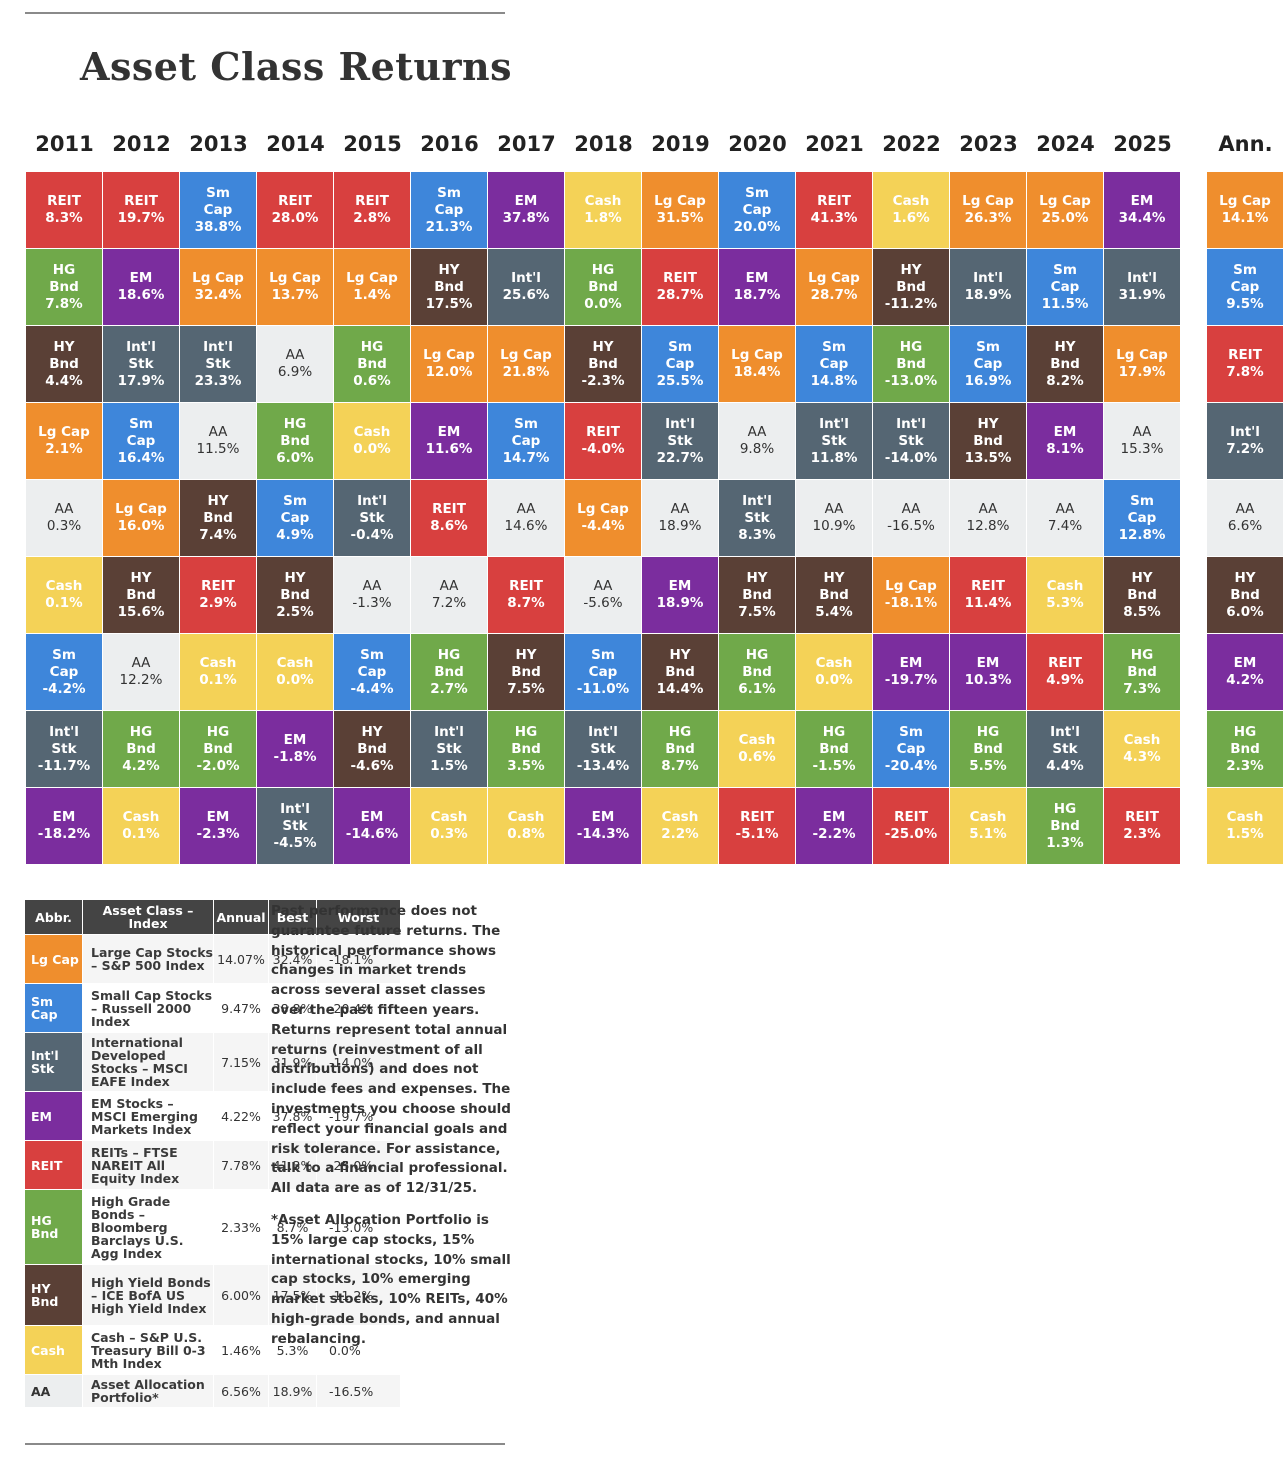 The height and width of the screenshot is (1457, 1284). I want to click on cell-lg-cap-2023-1: Lg Cap 26.3%, so click(988, 210).